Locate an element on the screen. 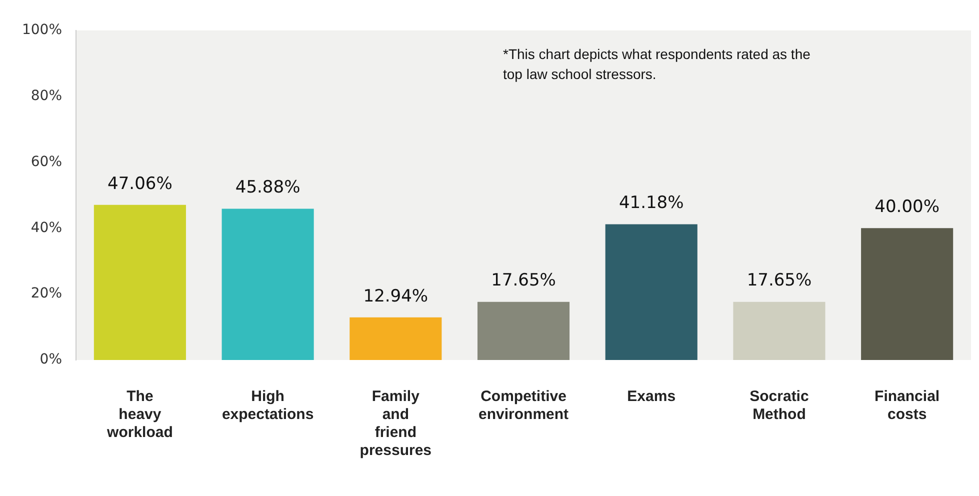 The width and height of the screenshot is (979, 496). annotation: *This chart depicts what respondents rated as the top law school stressors. is located at coordinates (657, 64).